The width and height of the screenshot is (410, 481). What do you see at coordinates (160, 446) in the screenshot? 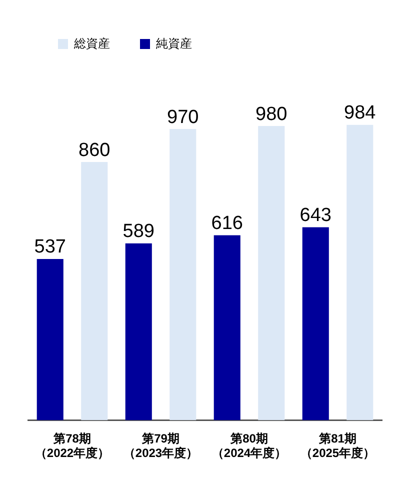
I see `x-tick-label: 第79期（2023年度）` at bounding box center [160, 446].